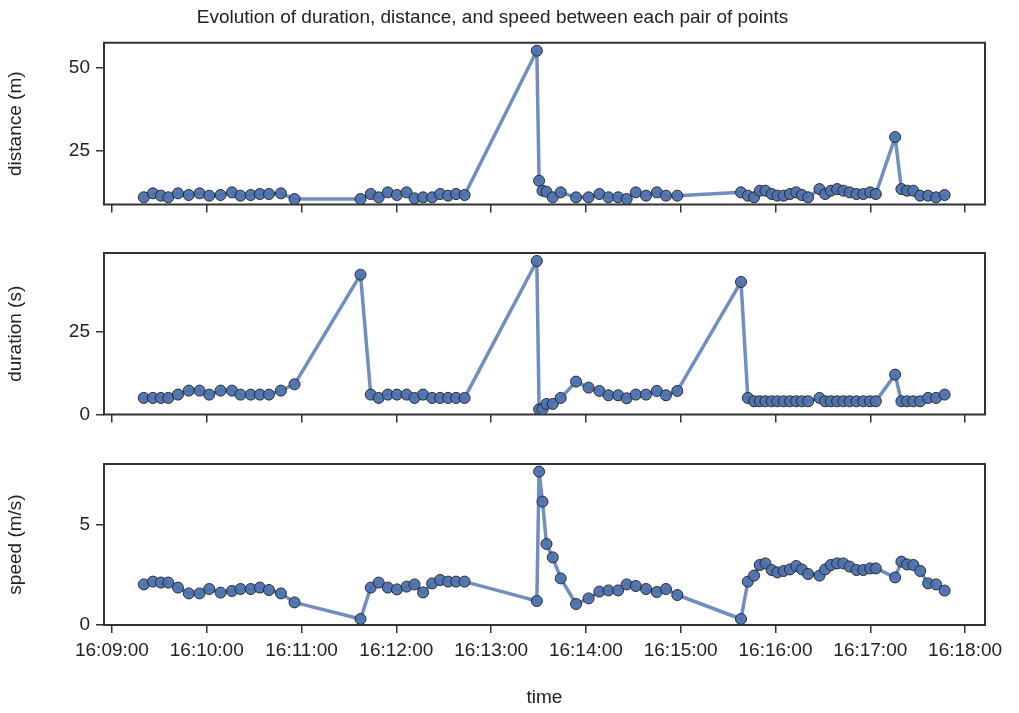 The height and width of the screenshot is (713, 1019). What do you see at coordinates (544, 696) in the screenshot?
I see `x-axis-title: time` at bounding box center [544, 696].